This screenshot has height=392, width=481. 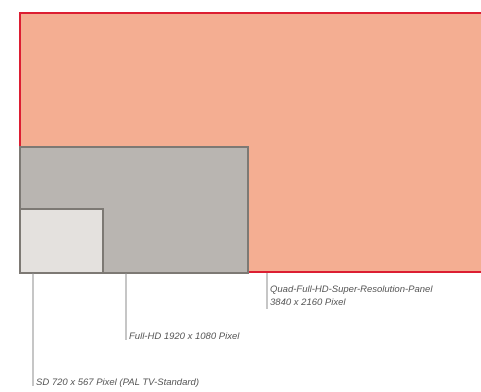 I want to click on full-hd-label: Full-HD 1920 x 1080 Pixel, so click(x=184, y=336).